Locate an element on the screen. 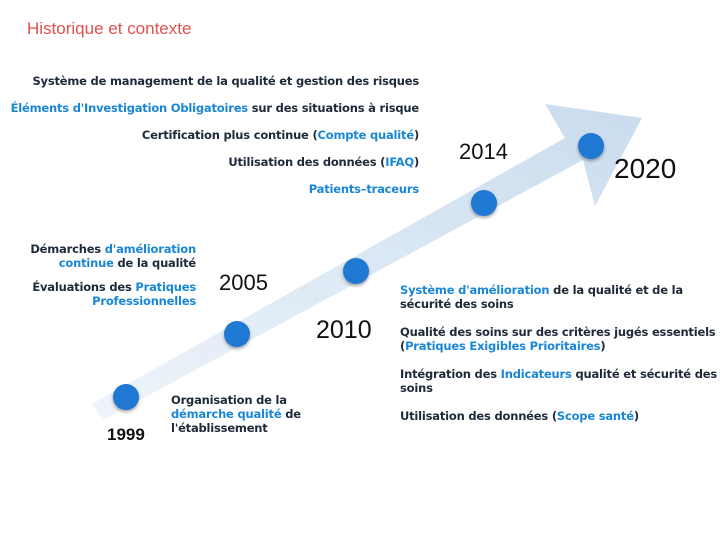  page-title: Historique et contexte is located at coordinates (109, 28).